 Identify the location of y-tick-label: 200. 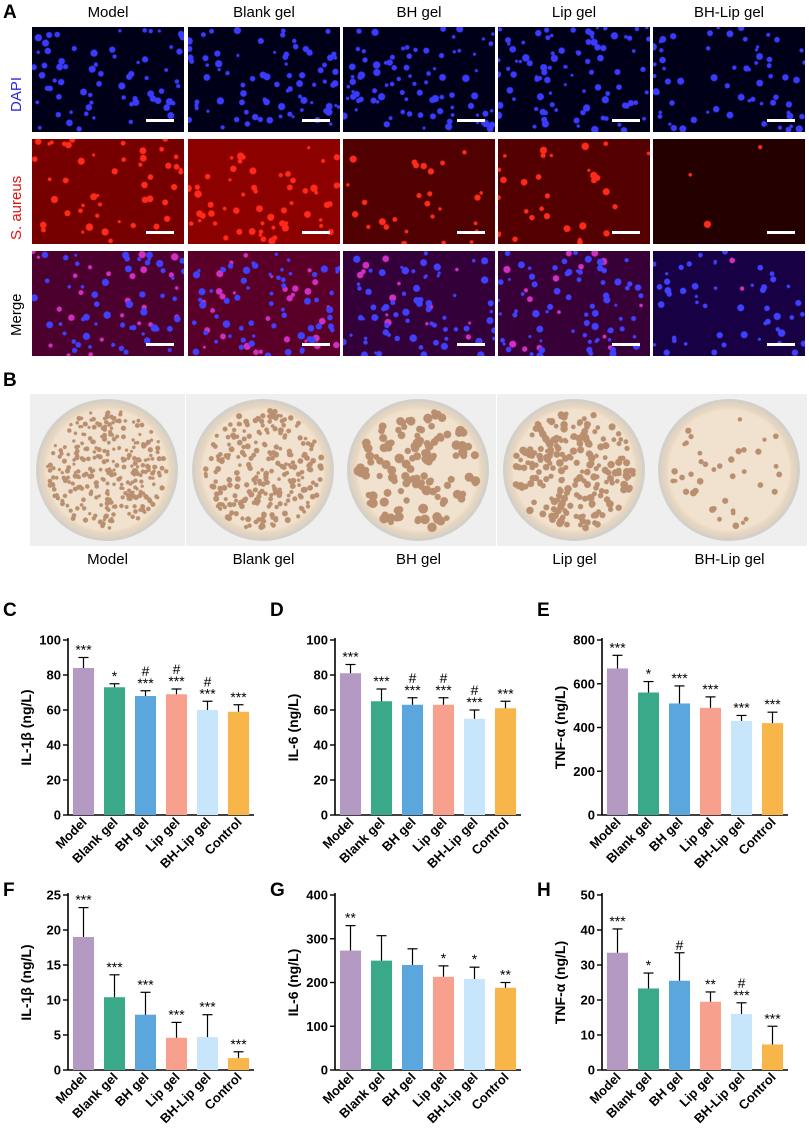
(584, 771).